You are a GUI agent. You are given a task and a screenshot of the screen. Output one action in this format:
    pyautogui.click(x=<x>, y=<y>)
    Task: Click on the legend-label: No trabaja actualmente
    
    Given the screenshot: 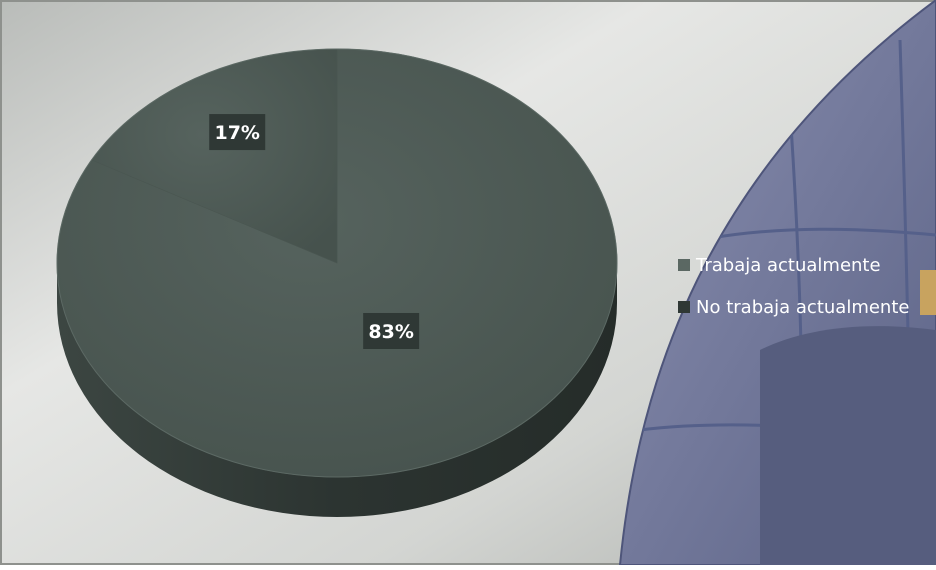 What is the action you would take?
    pyautogui.click(x=802, y=307)
    